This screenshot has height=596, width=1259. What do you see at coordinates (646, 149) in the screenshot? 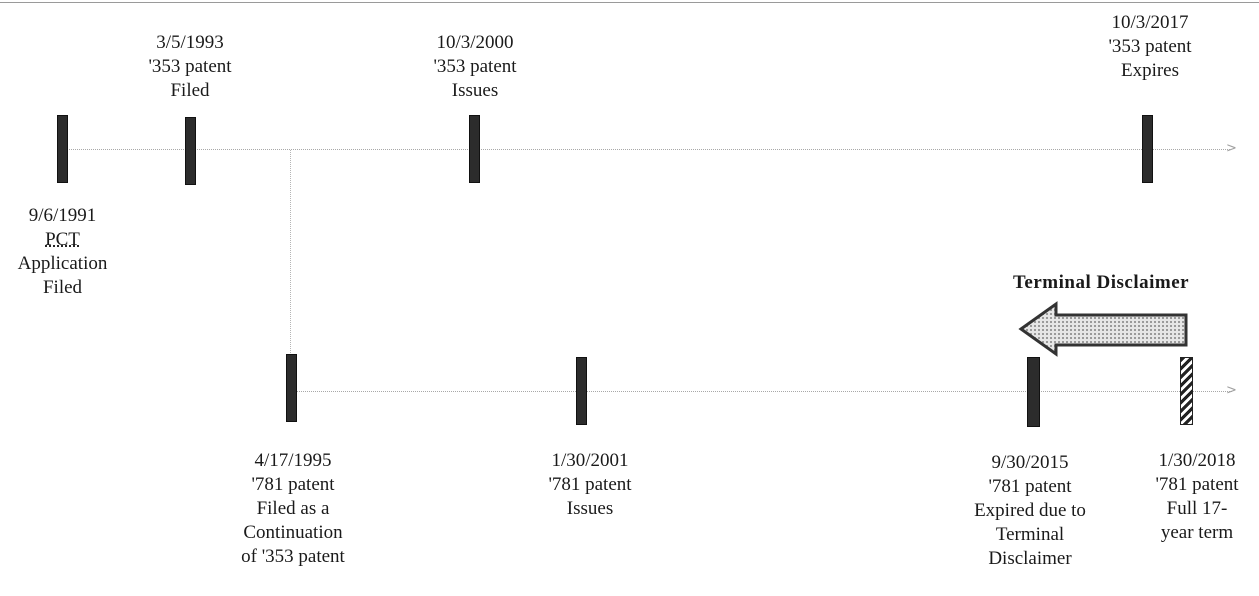
I see `top-timeline-axis` at bounding box center [646, 149].